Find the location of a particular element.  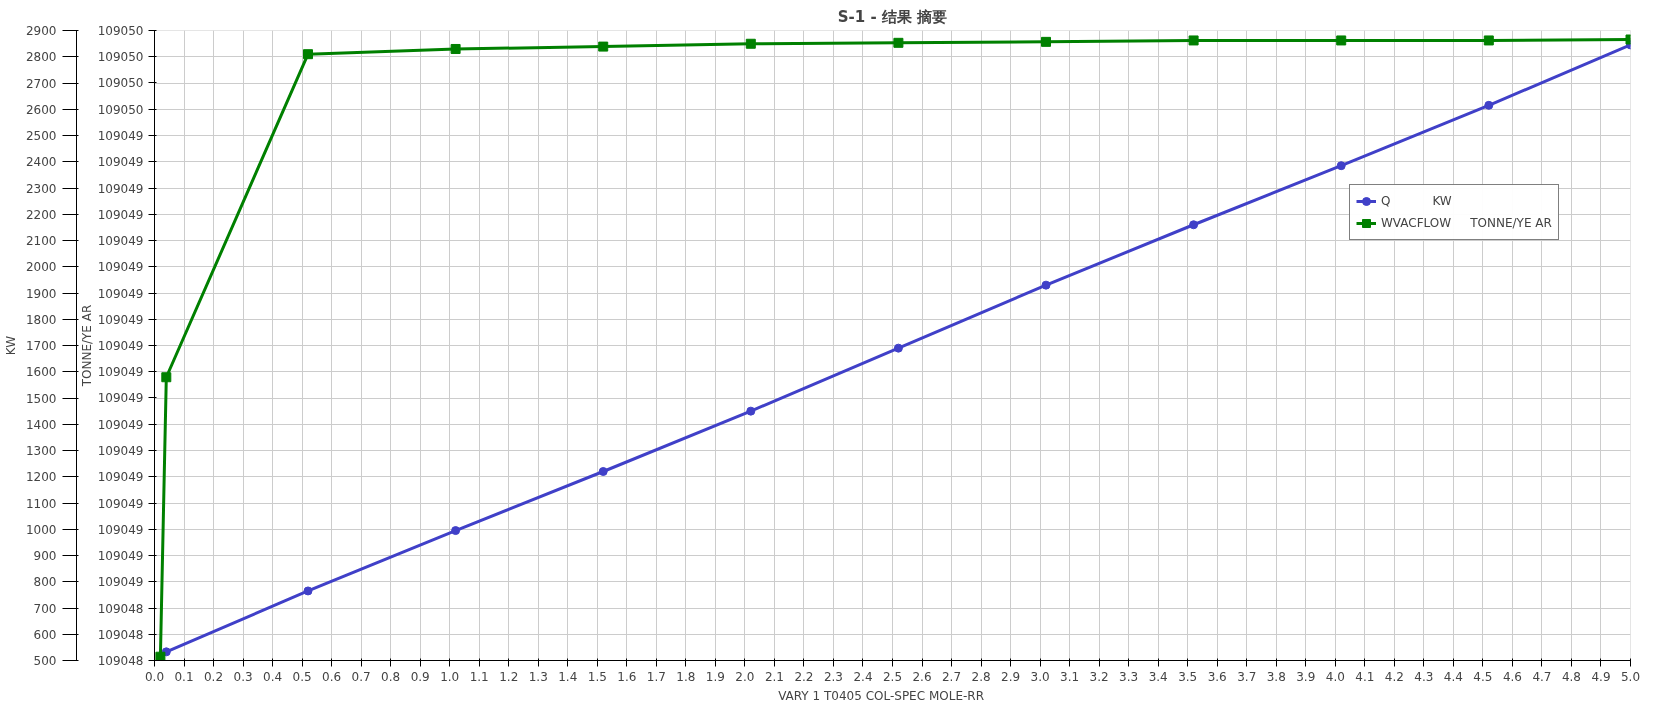

x-tick-label: 2.0 is located at coordinates (745, 676).